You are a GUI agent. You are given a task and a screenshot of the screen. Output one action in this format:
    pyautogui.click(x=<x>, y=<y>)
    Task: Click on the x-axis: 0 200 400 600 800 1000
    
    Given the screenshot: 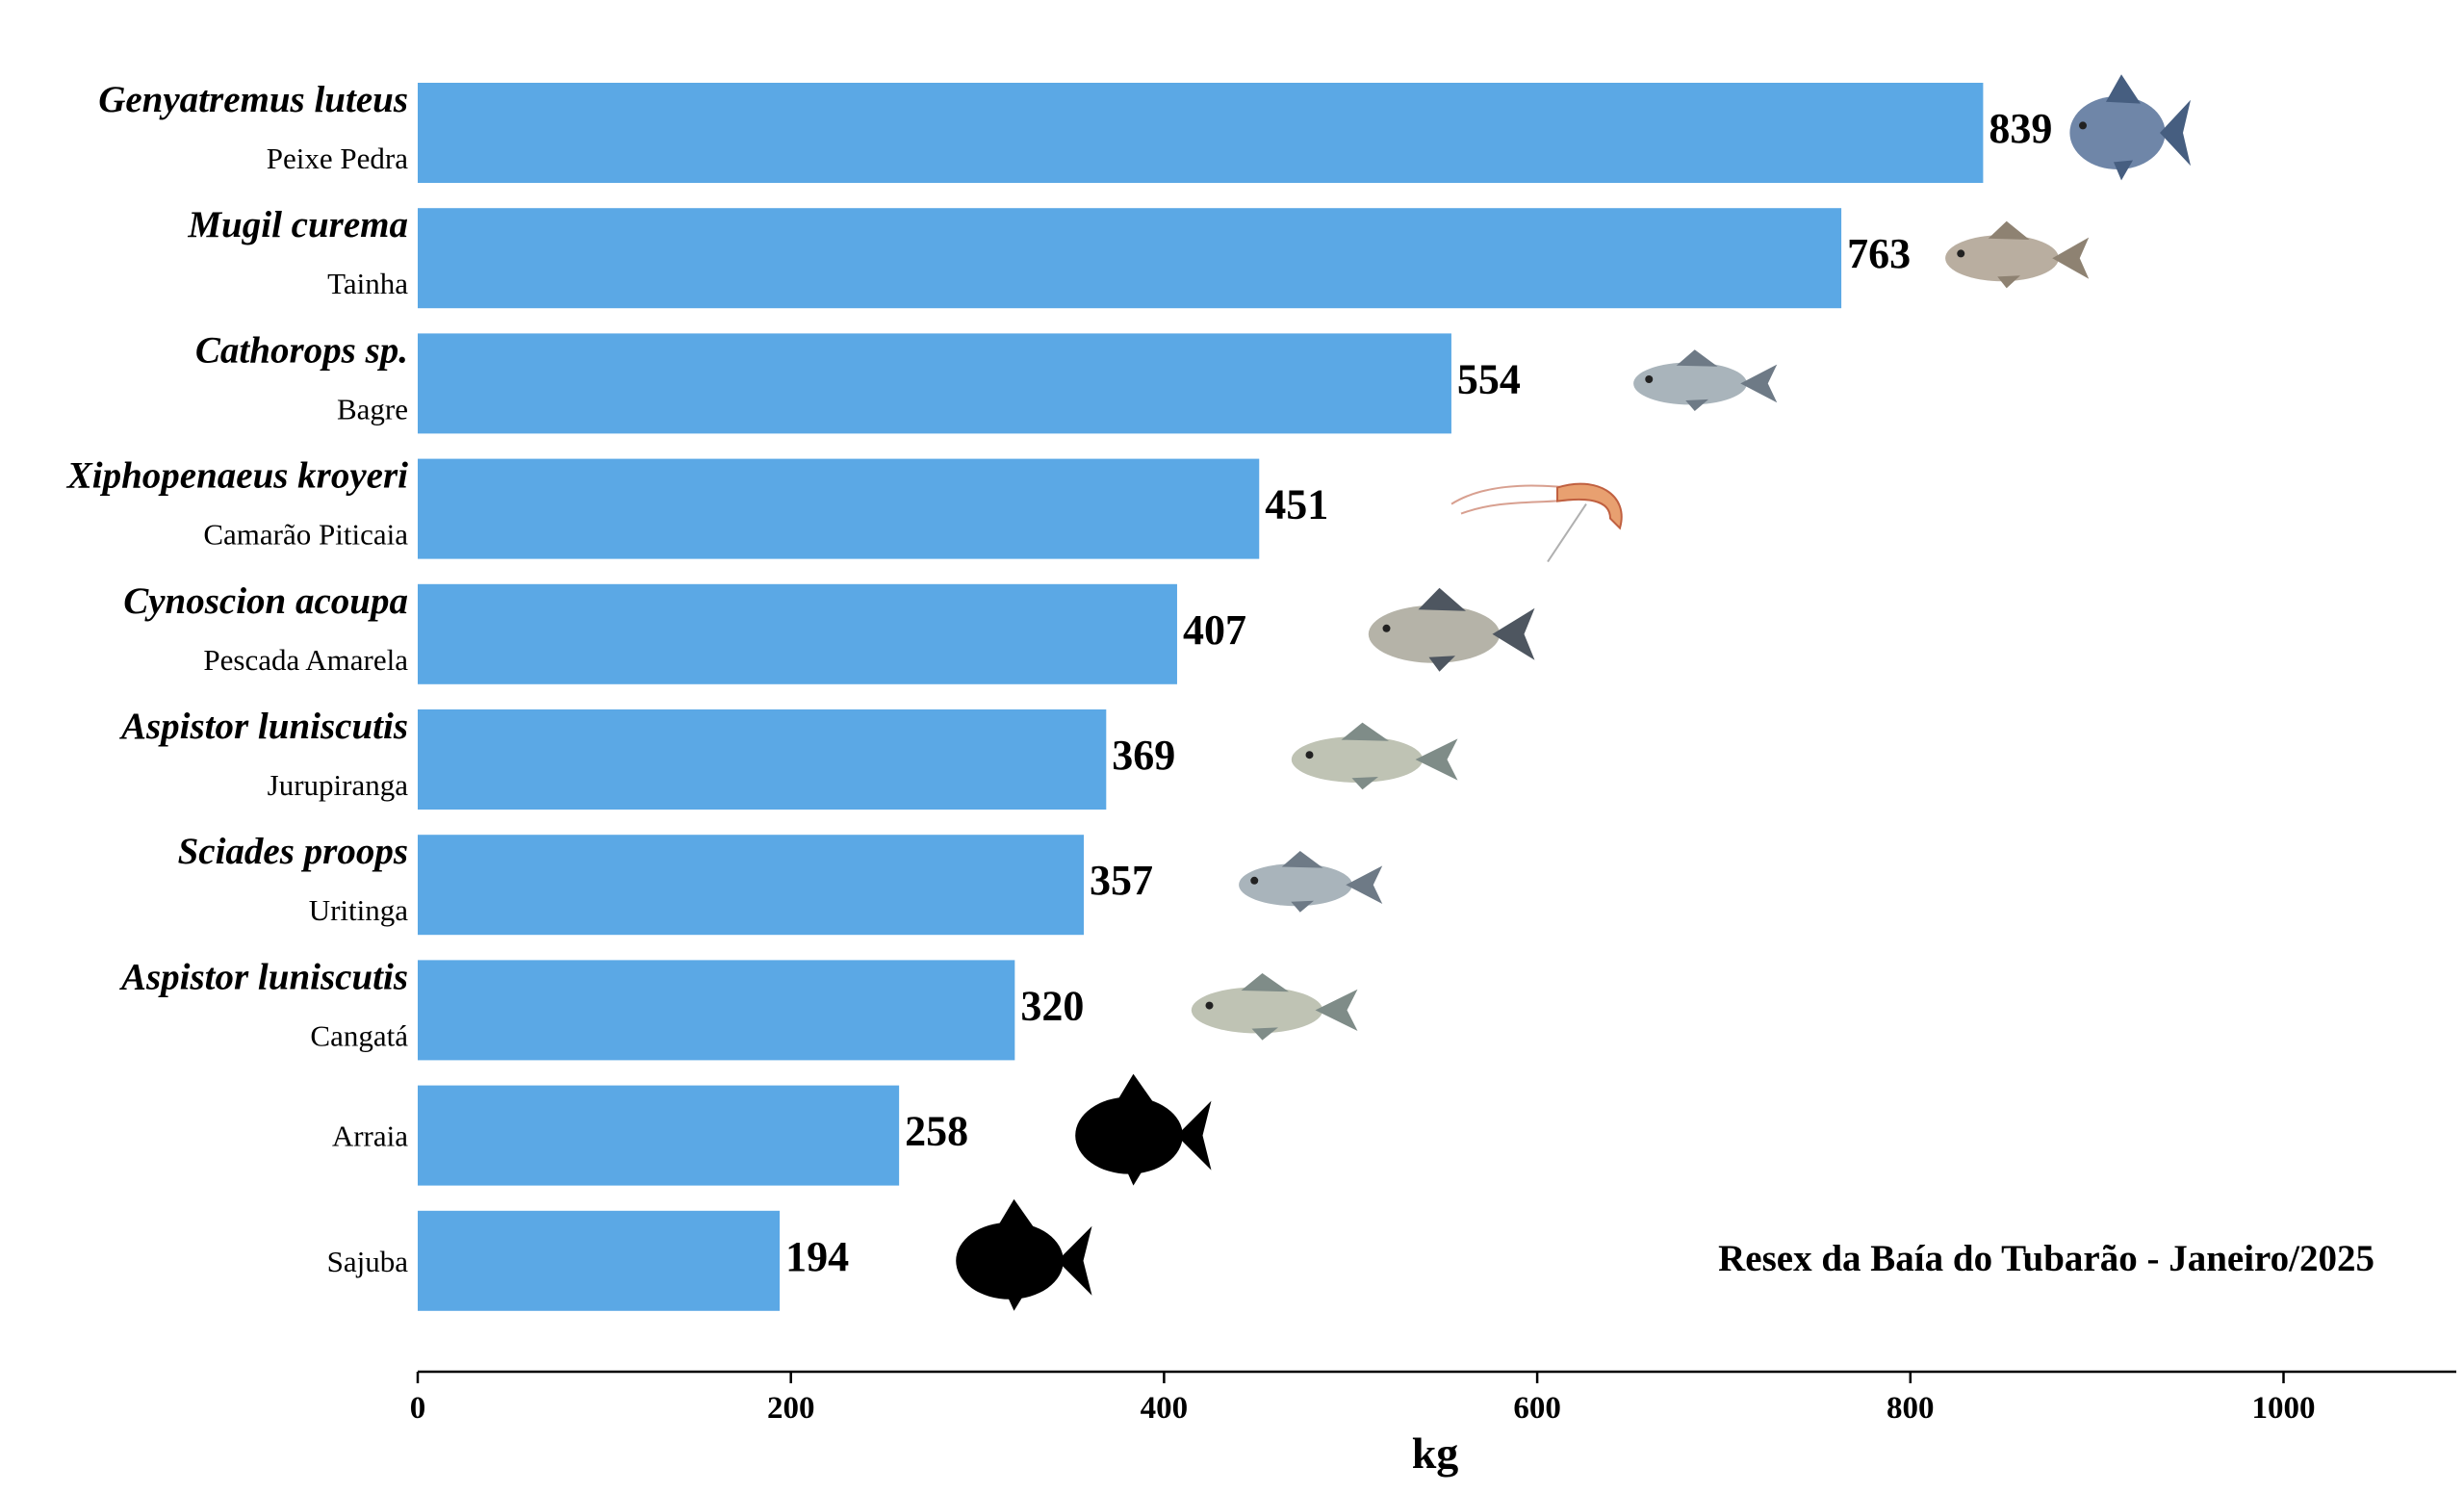 What is the action you would take?
    pyautogui.click(x=1433, y=1398)
    